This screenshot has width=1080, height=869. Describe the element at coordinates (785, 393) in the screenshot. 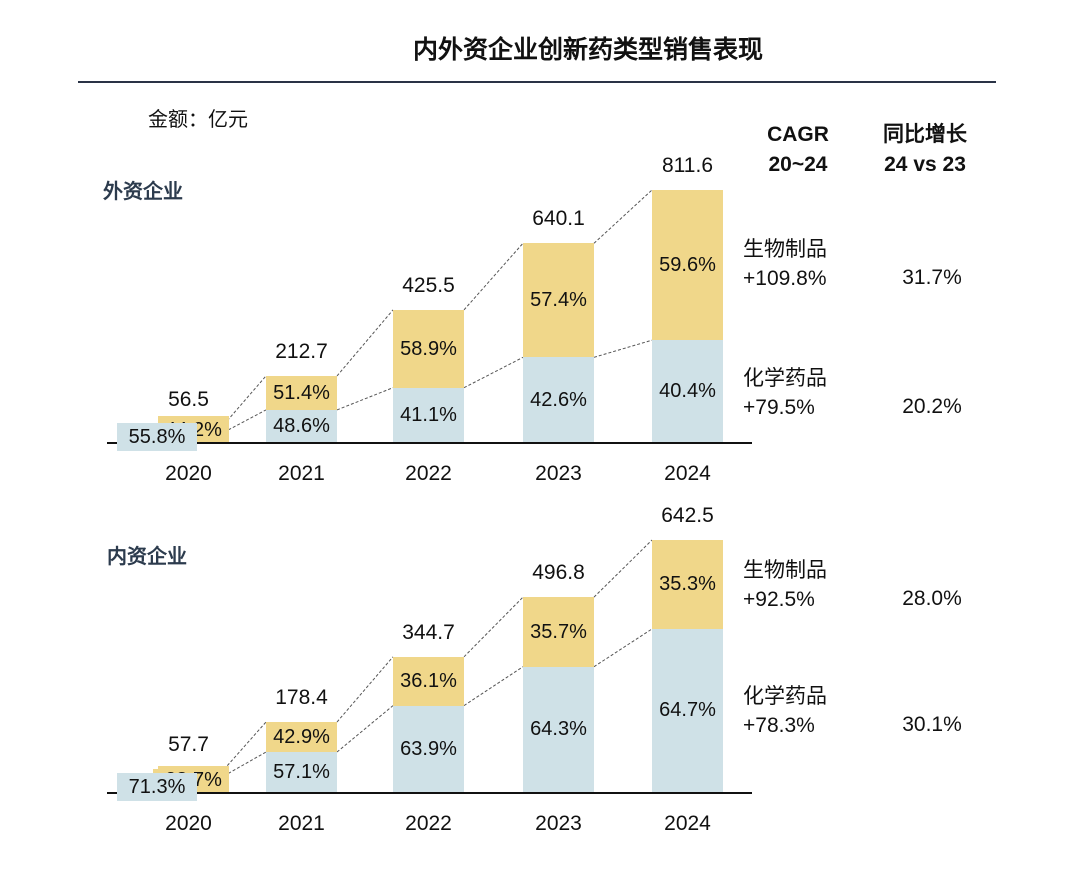

I see `foreign-chem-cagr: 化学药品 +79.5%` at that location.